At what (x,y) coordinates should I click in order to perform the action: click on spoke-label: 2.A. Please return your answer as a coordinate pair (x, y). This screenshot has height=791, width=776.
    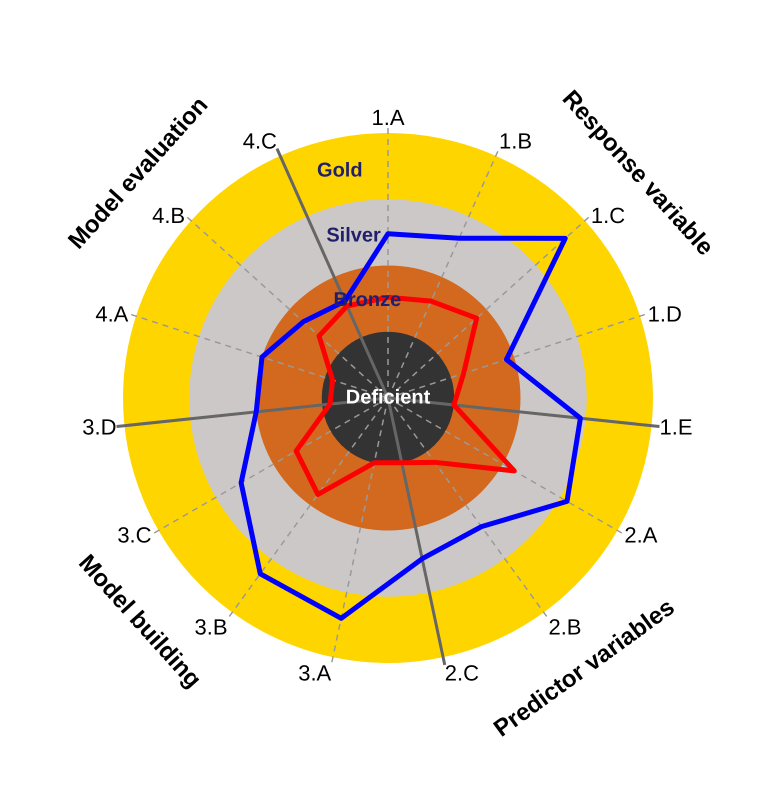
    Looking at the image, I should click on (641, 535).